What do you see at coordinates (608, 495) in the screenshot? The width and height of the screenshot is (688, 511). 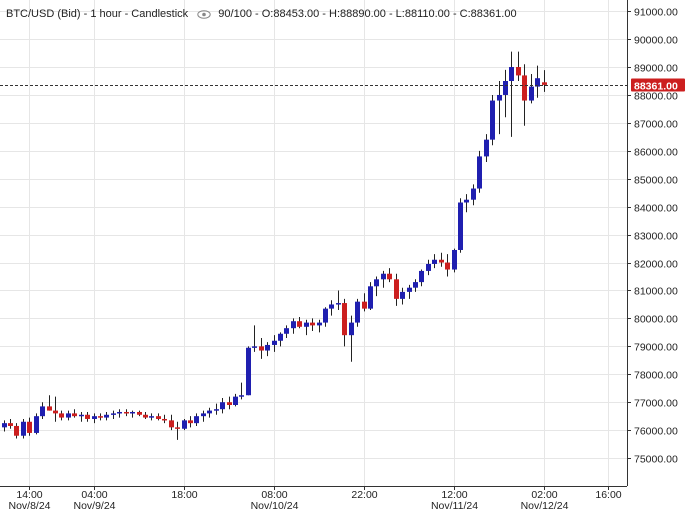 I see `x-tick-label: 16:00` at bounding box center [608, 495].